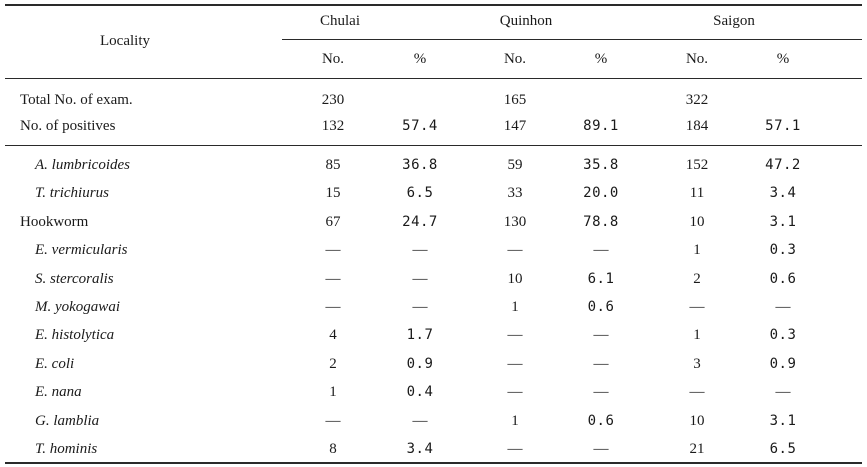 The image size is (867, 467). I want to click on count-cell: 11, so click(697, 193).